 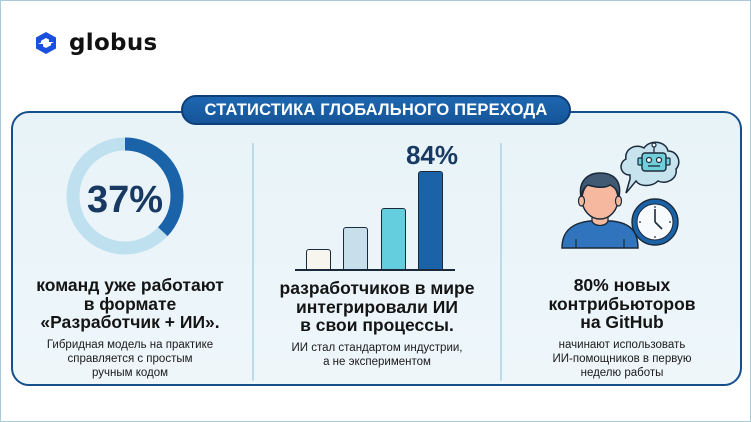 What do you see at coordinates (46, 43) in the screenshot?
I see `globus-logo-icon` at bounding box center [46, 43].